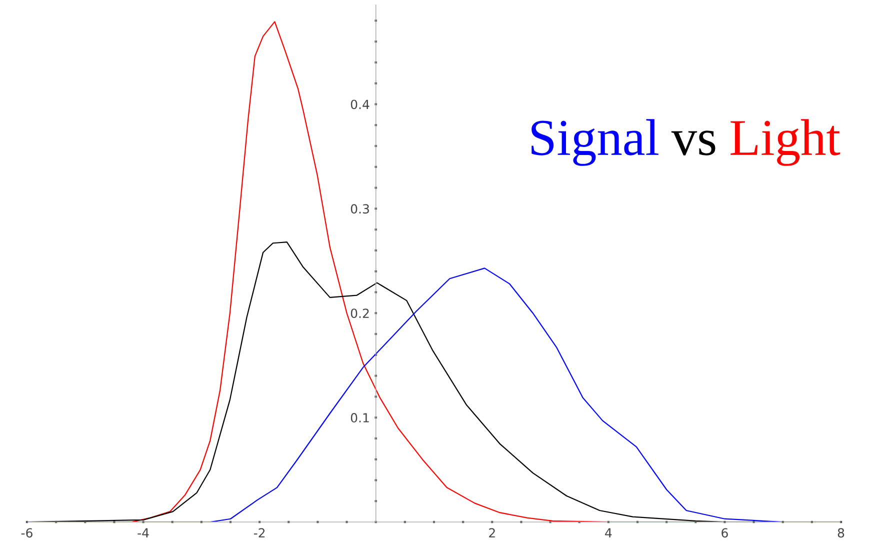 This screenshot has width=871, height=553. I want to click on y-tick-label: 0.4, so click(360, 105).